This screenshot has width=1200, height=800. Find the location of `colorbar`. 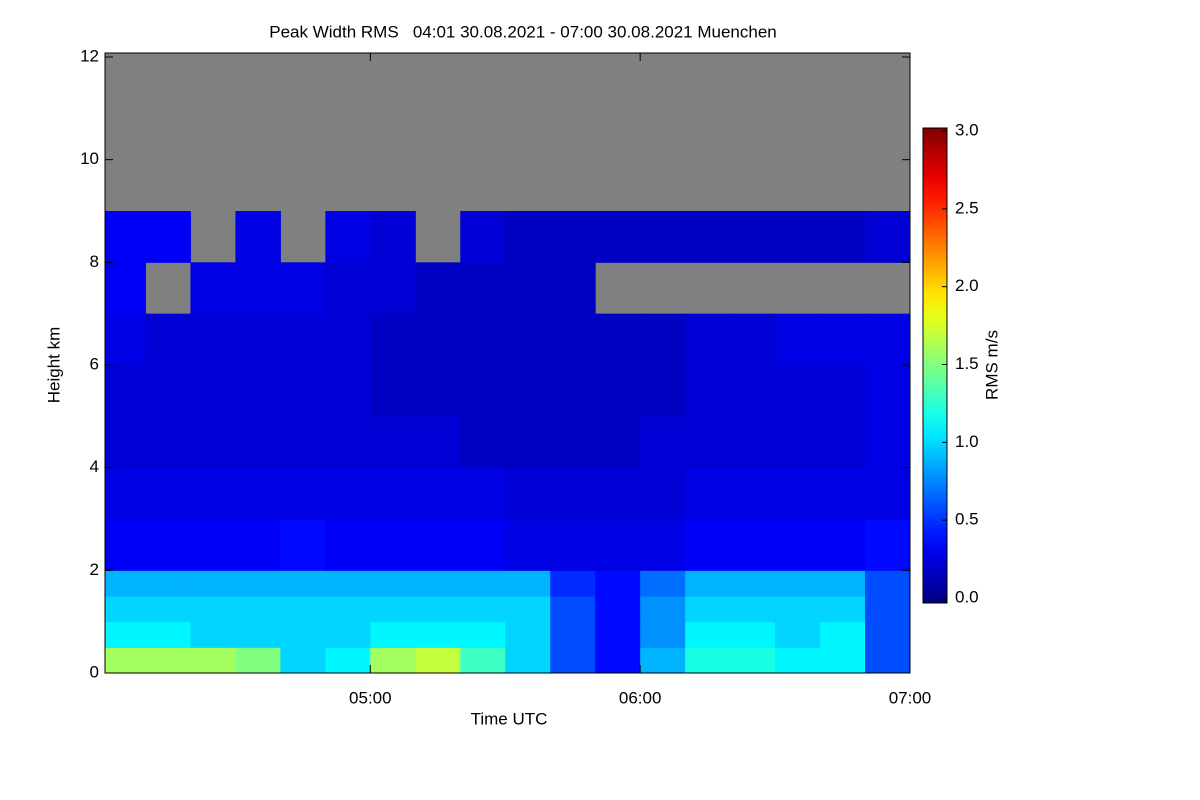

colorbar is located at coordinates (935, 365).